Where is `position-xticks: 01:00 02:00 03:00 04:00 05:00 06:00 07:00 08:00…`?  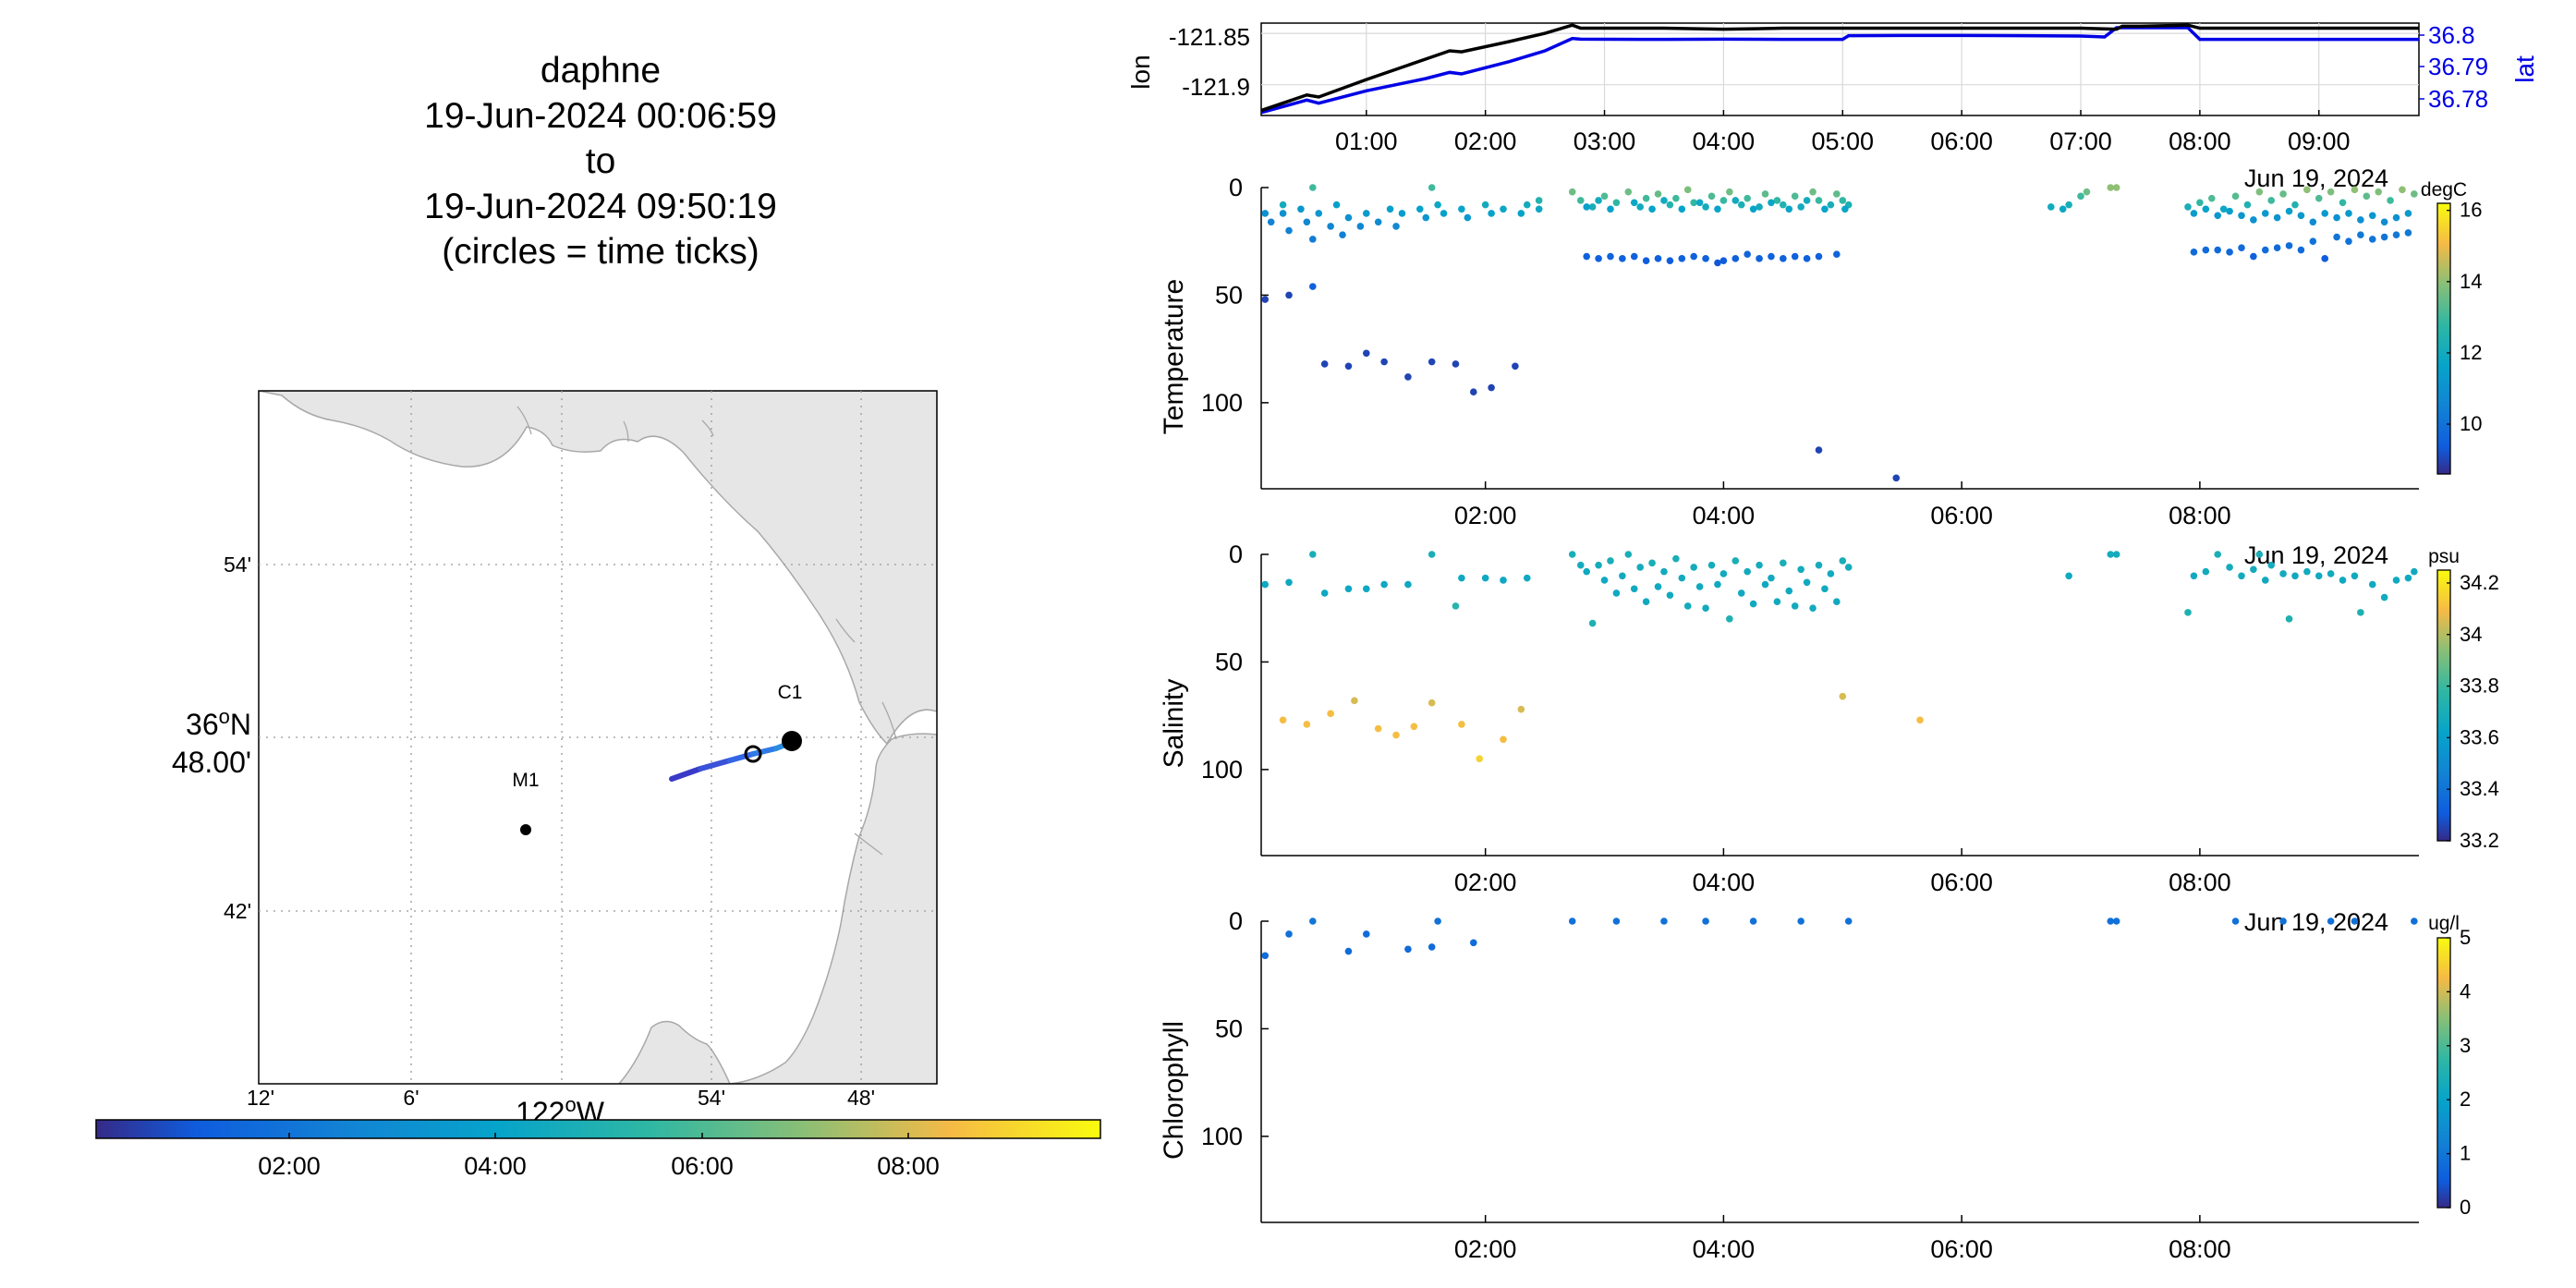 position-xticks: 01:00 02:00 03:00 04:00 05:00 06:00 07:00 08:00… is located at coordinates (1843, 132).